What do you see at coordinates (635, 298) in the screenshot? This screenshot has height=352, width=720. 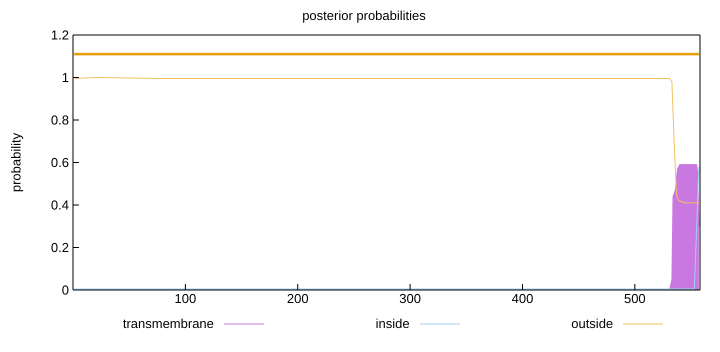 I see `x-tick-label: 500` at bounding box center [635, 298].